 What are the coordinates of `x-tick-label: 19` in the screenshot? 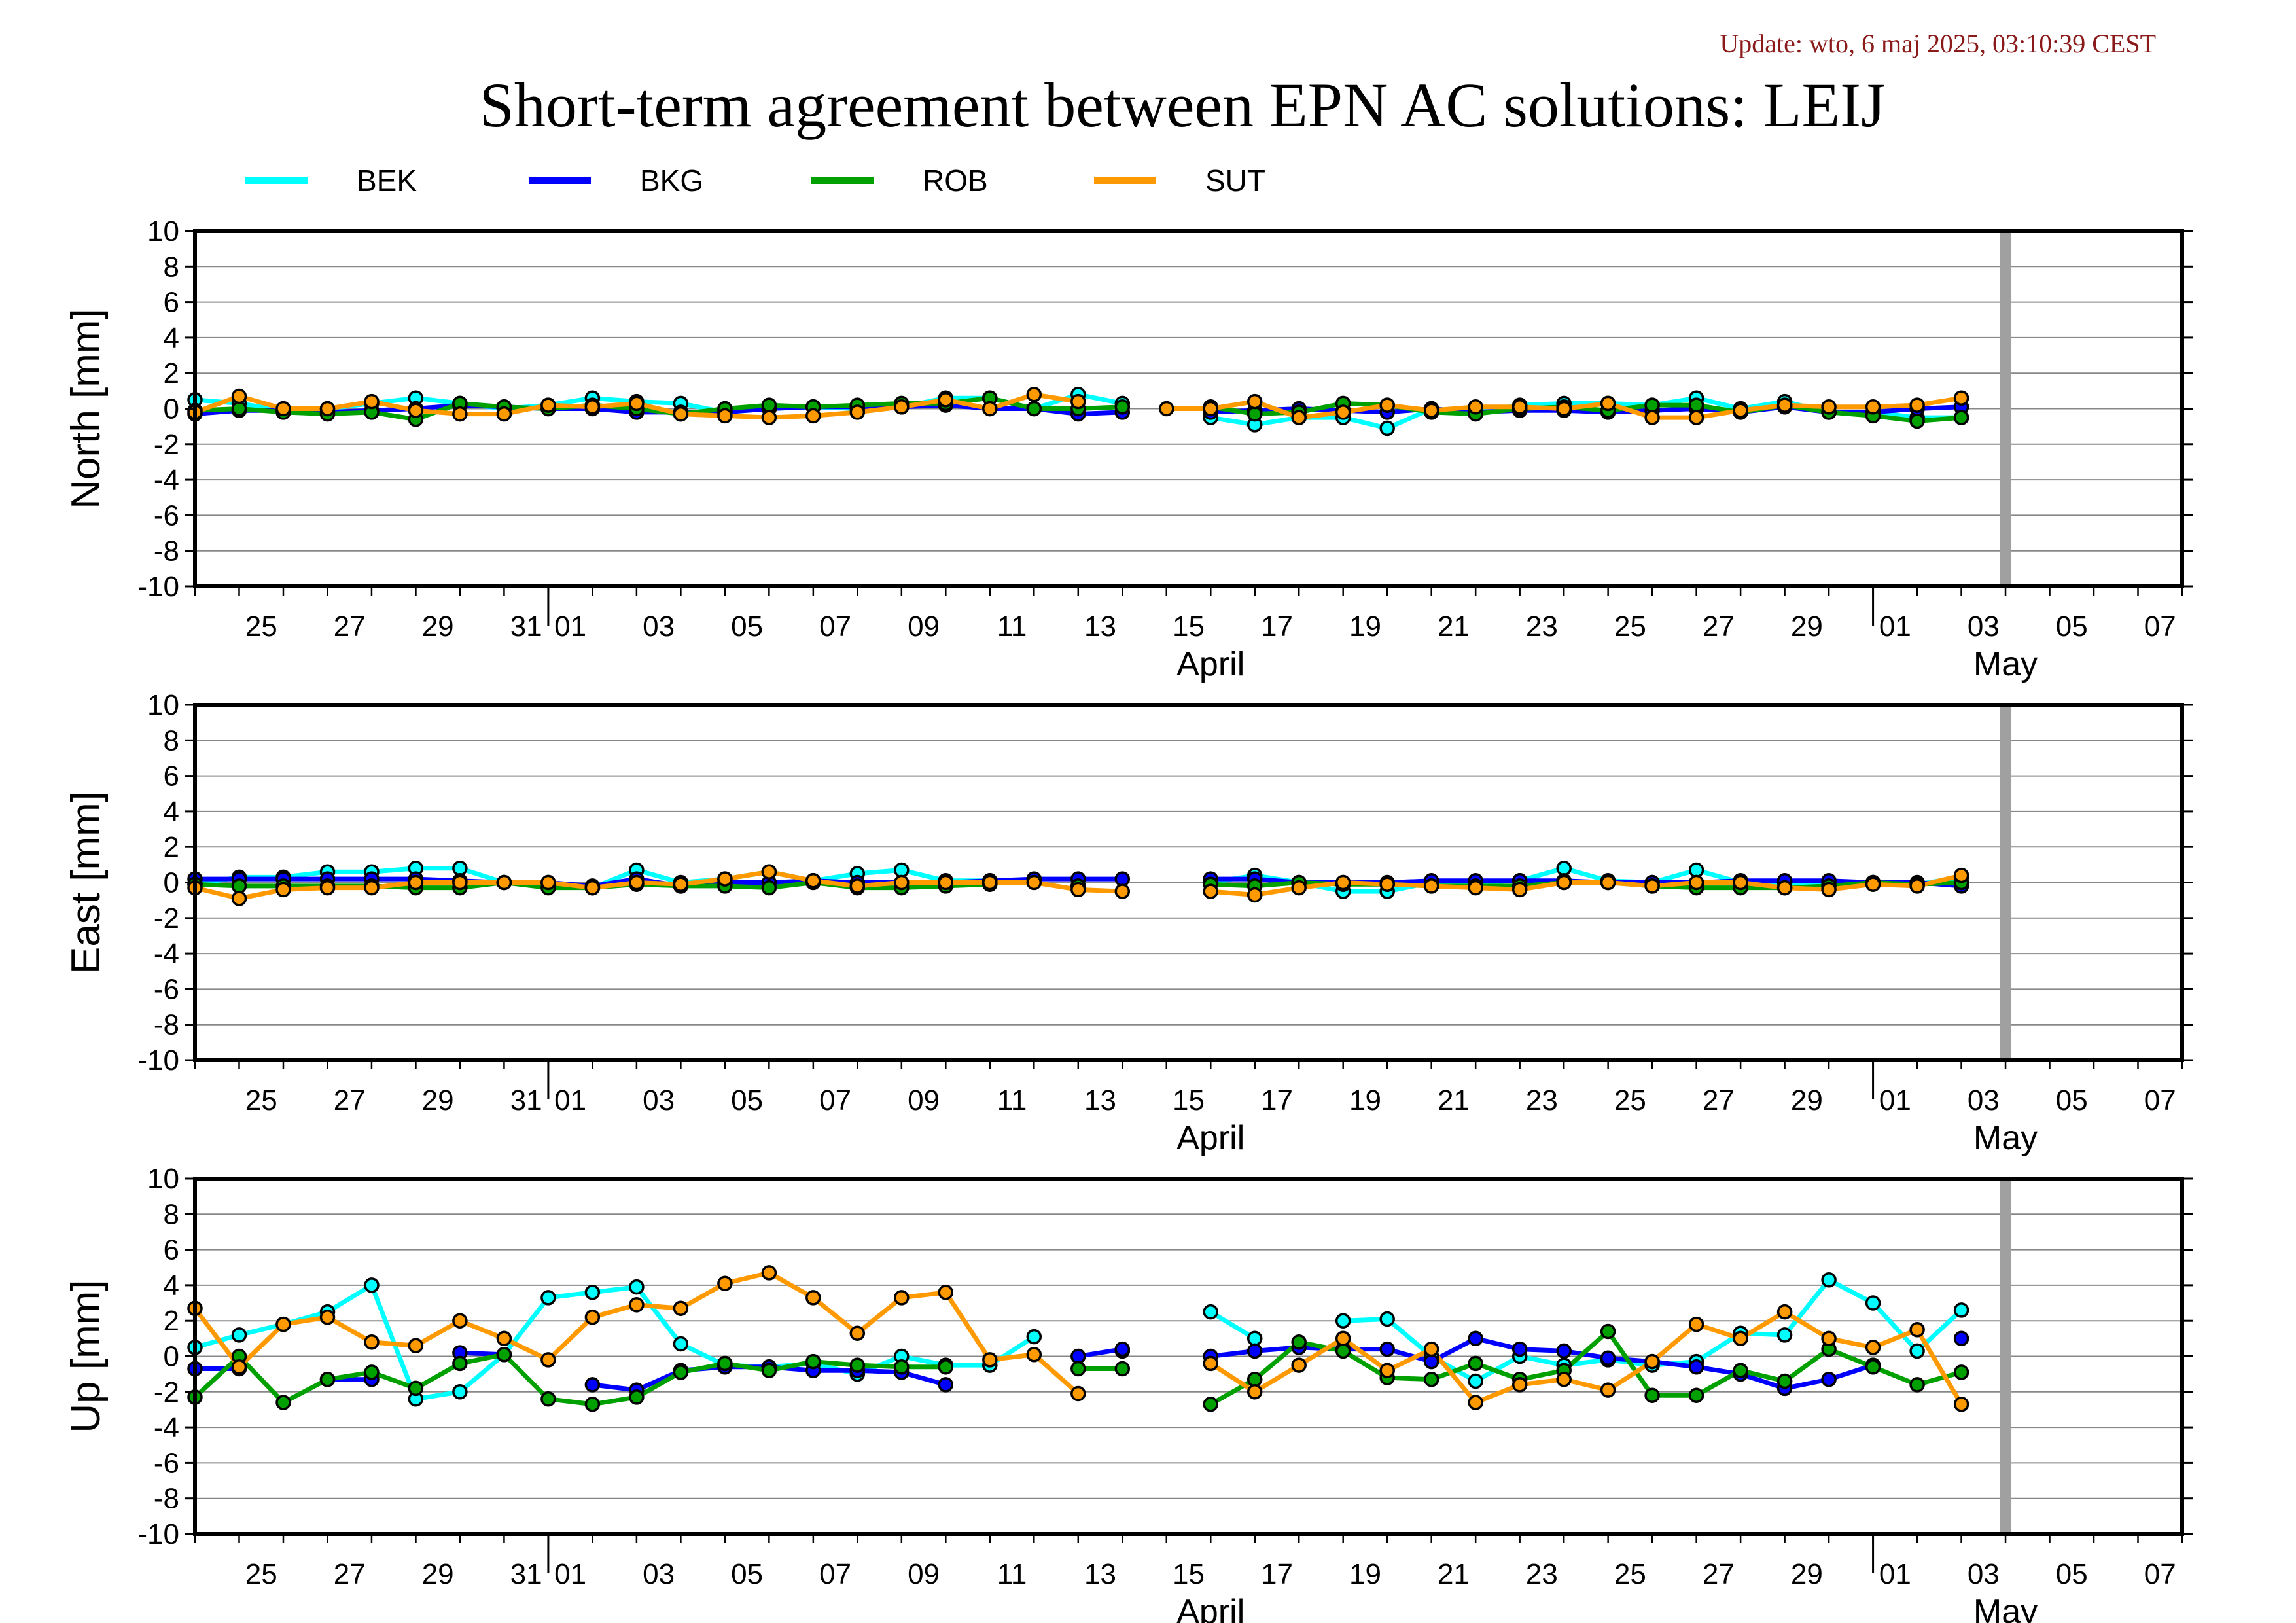 It's located at (1365, 1100).